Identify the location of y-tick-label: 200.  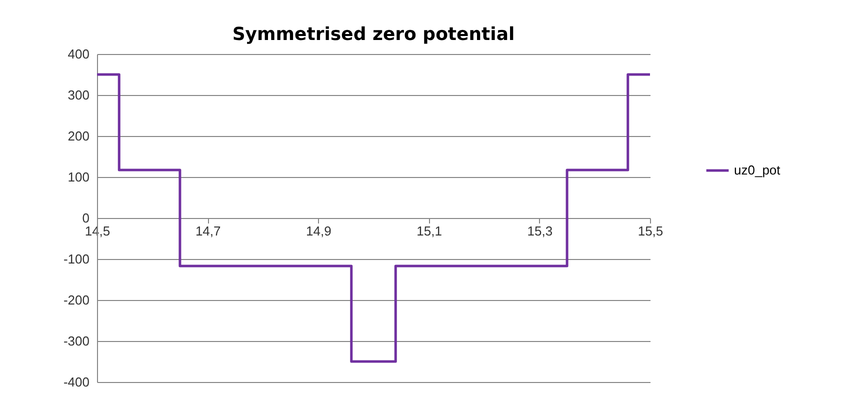
(79, 136).